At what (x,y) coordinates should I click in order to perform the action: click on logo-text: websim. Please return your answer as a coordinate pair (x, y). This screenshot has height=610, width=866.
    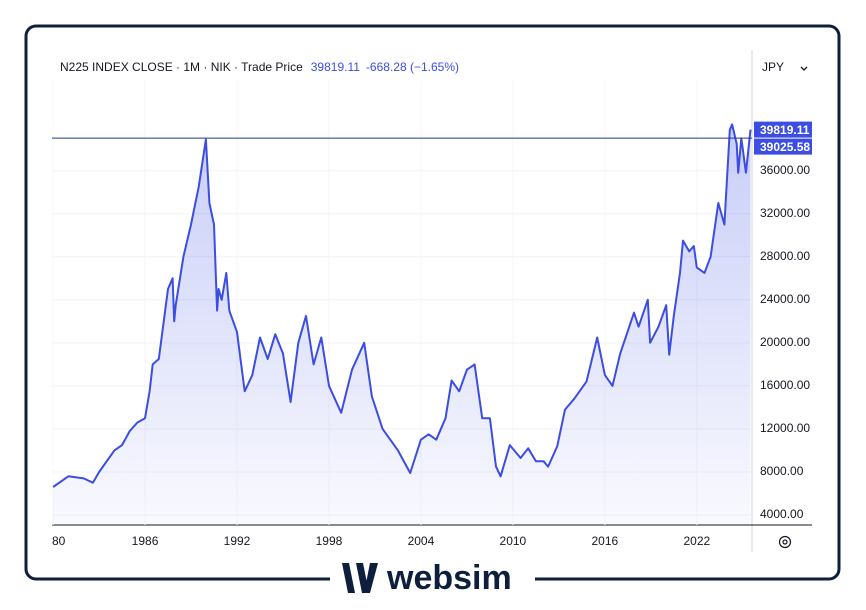
    Looking at the image, I should click on (449, 578).